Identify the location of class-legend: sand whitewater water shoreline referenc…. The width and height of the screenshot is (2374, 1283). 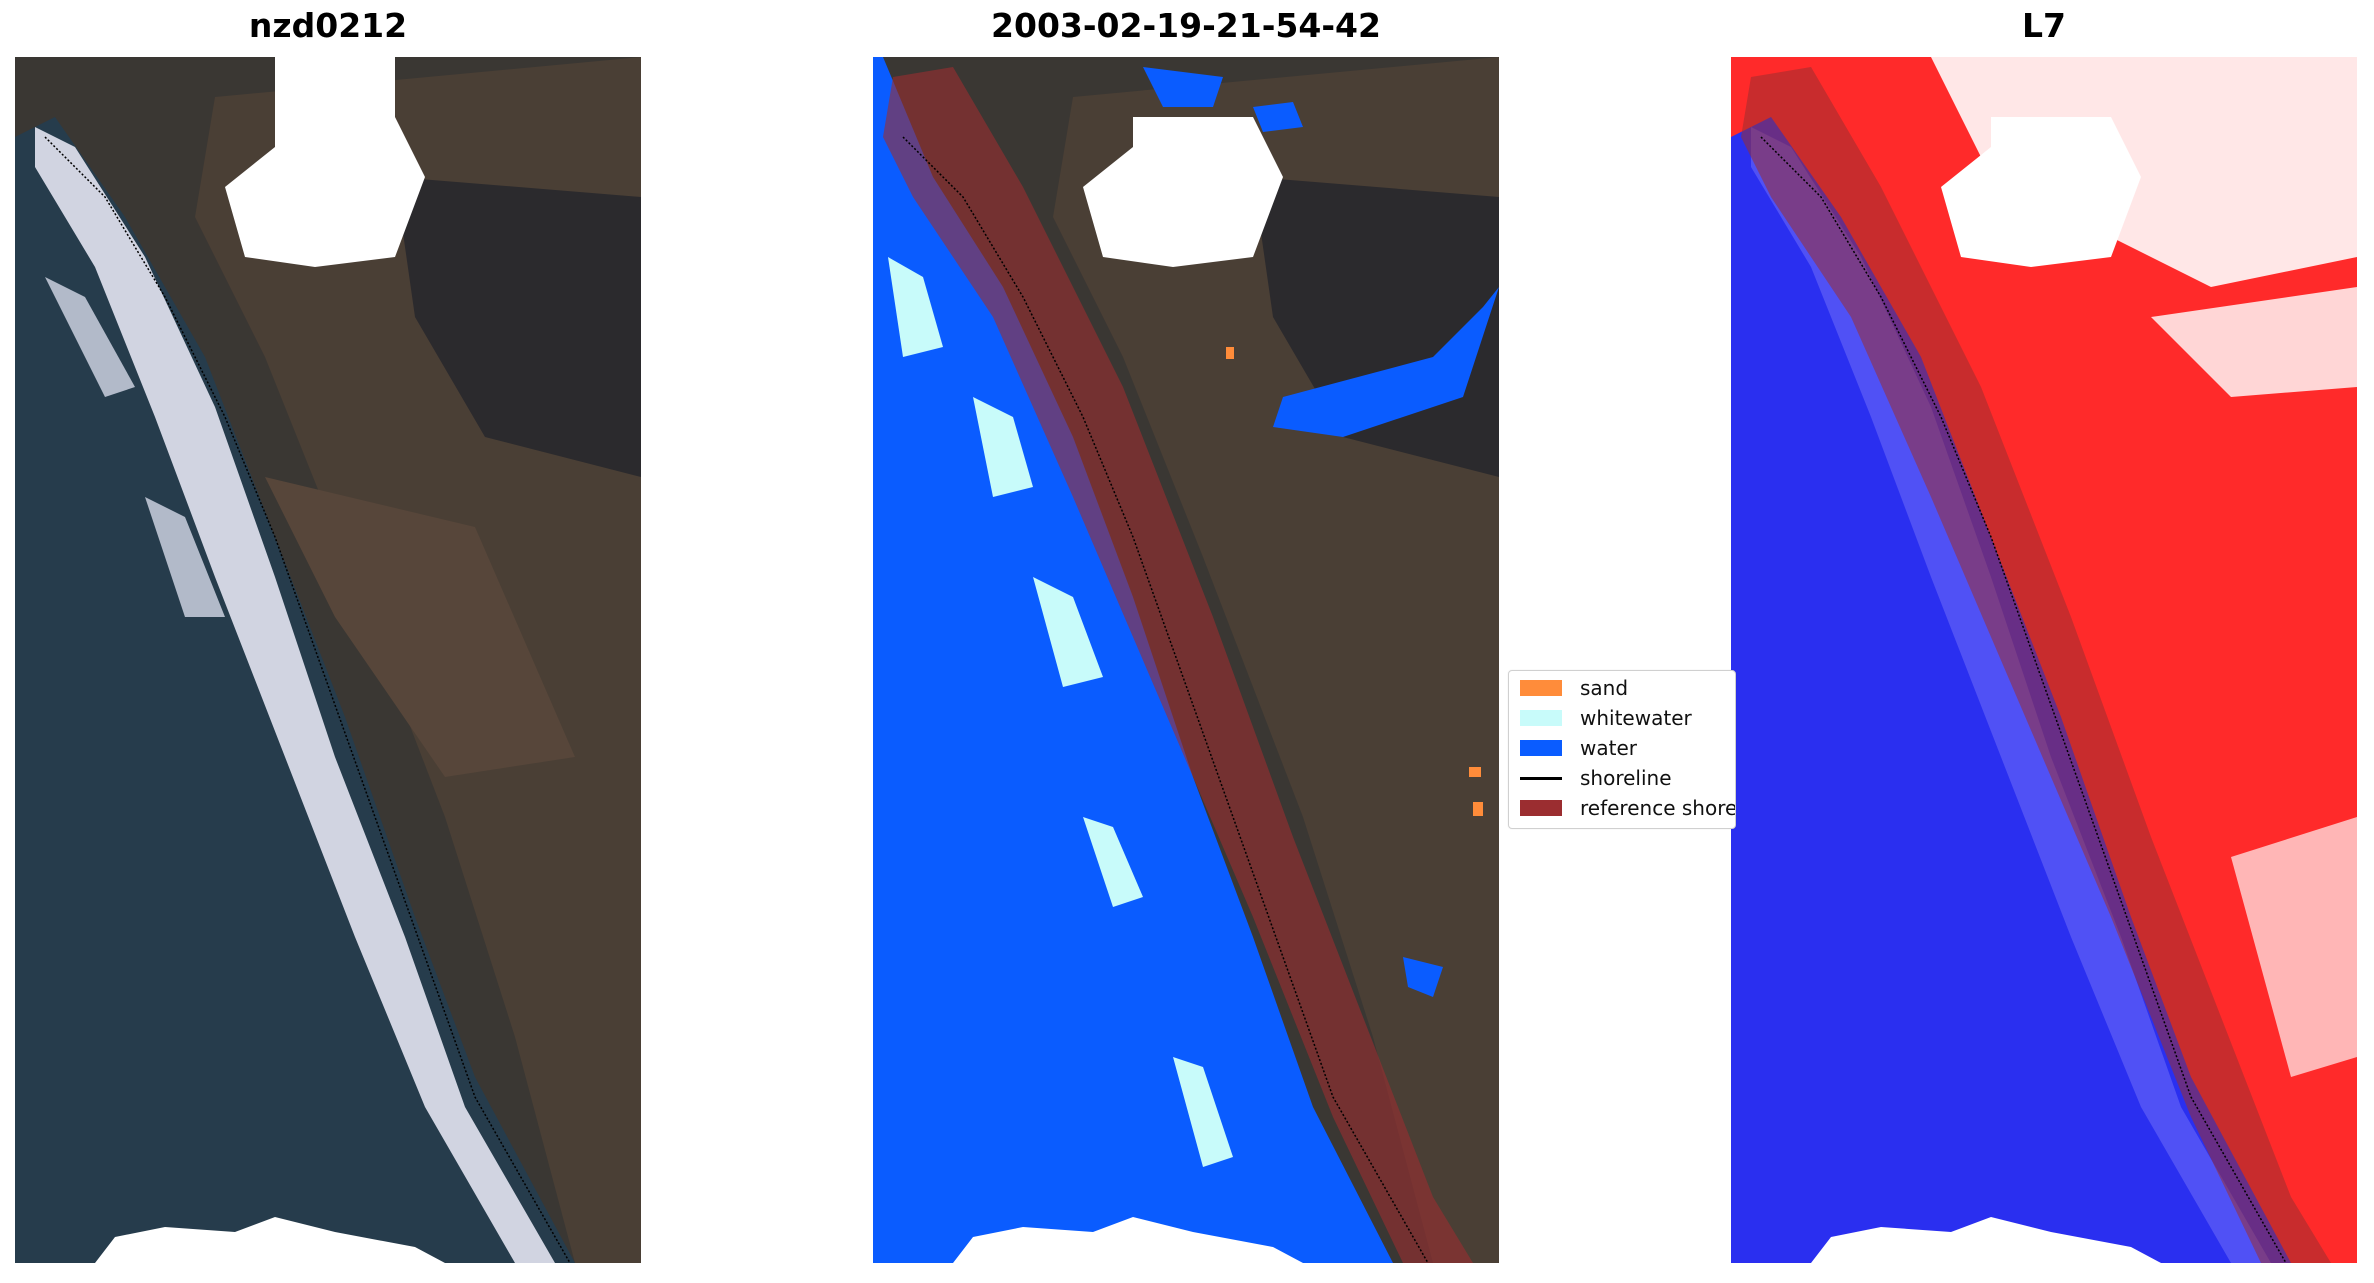
(1622, 749).